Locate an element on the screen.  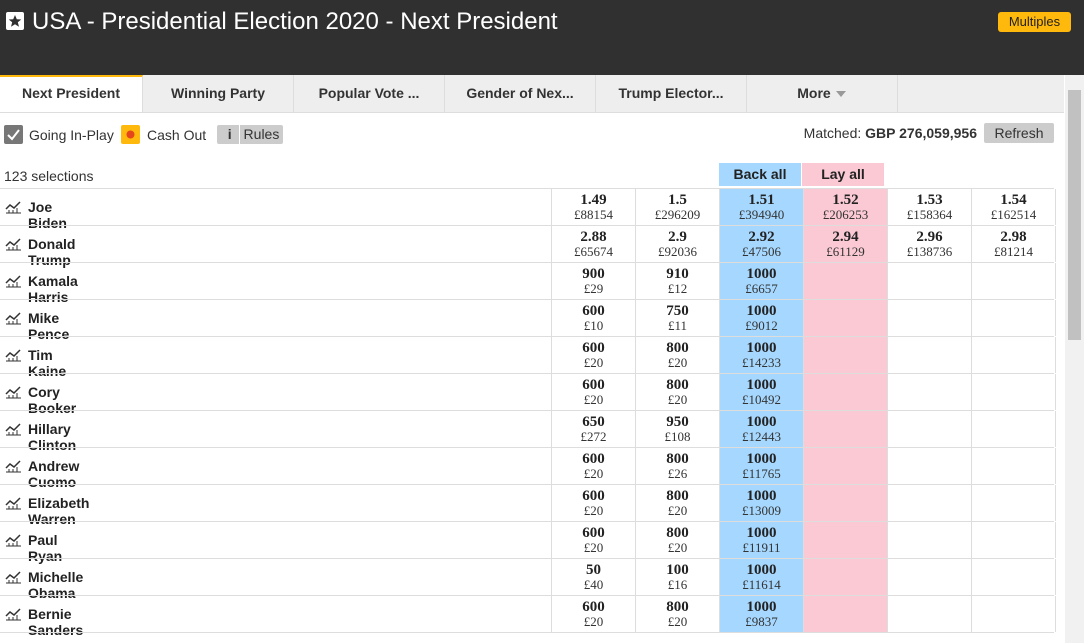
runner-name: Bernie Sanders is located at coordinates (56, 622).